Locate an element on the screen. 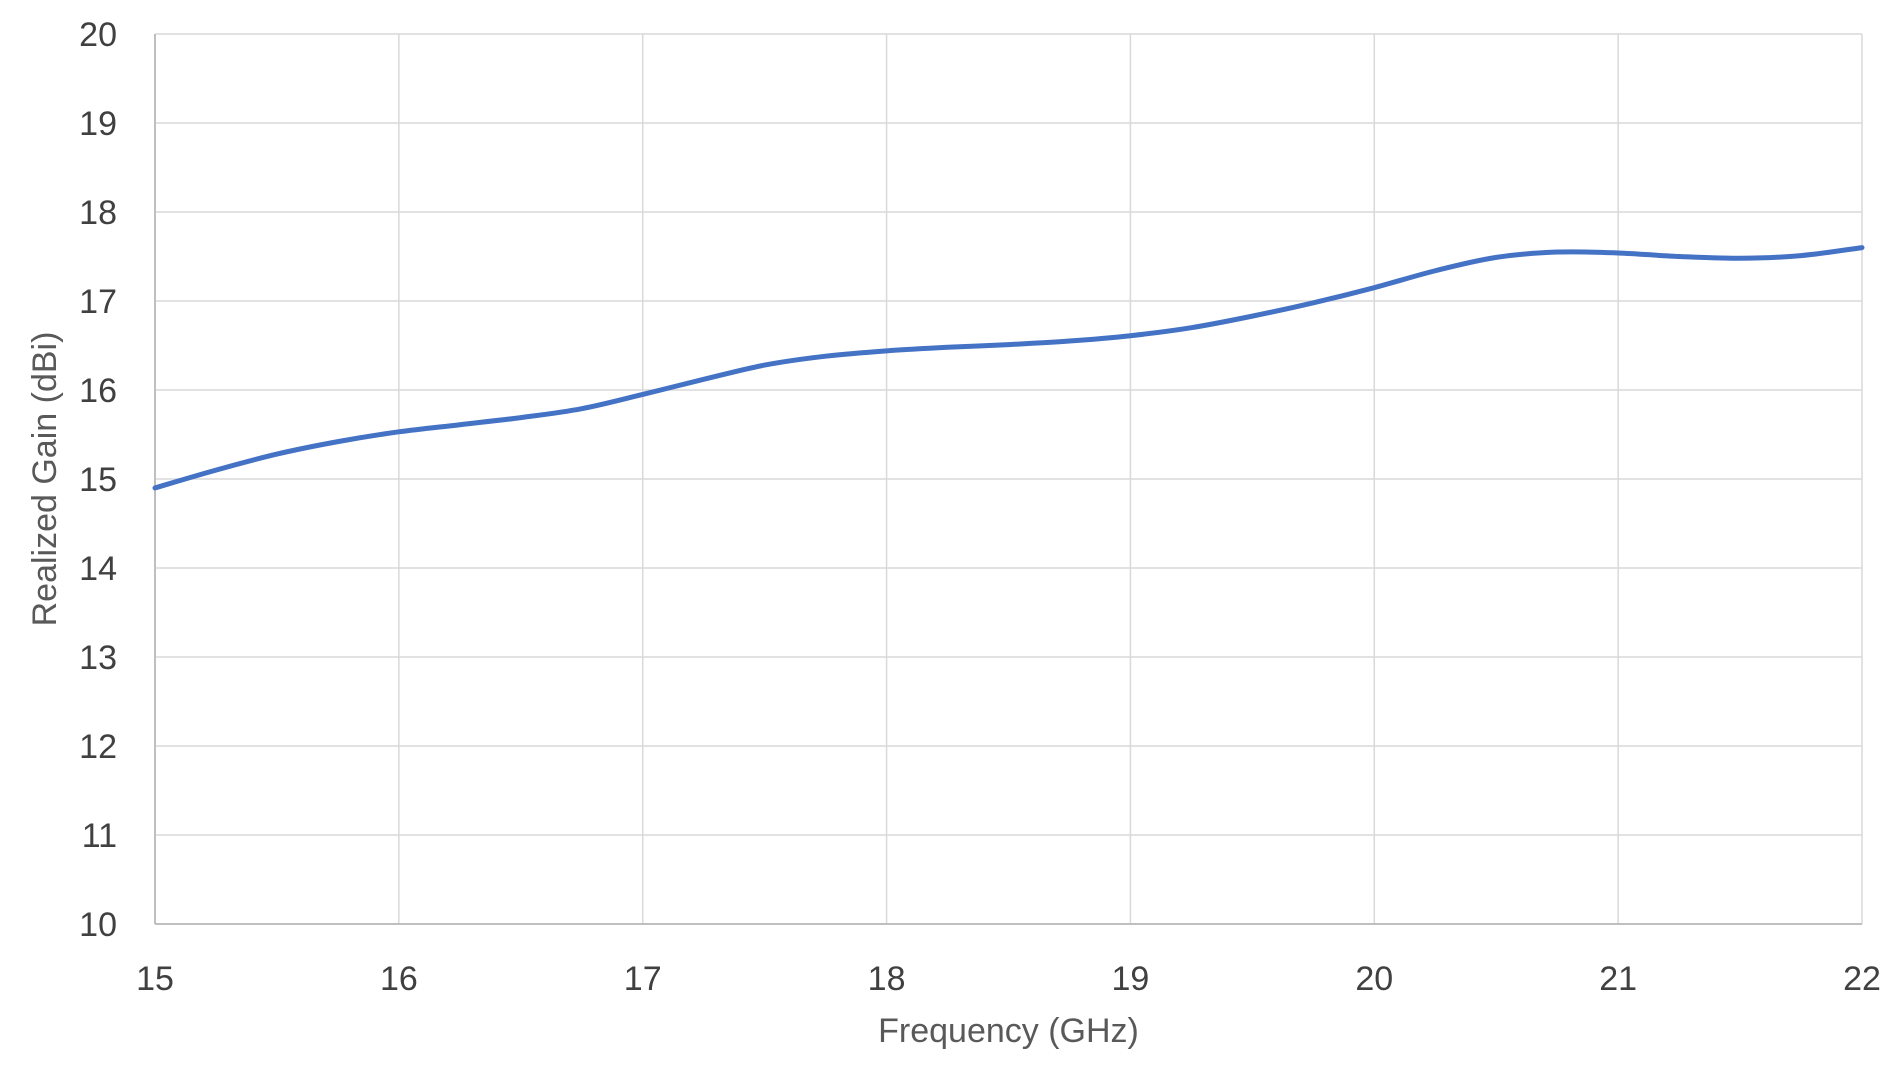 The image size is (1900, 1076). x-tick-label: 22 is located at coordinates (1862, 979).